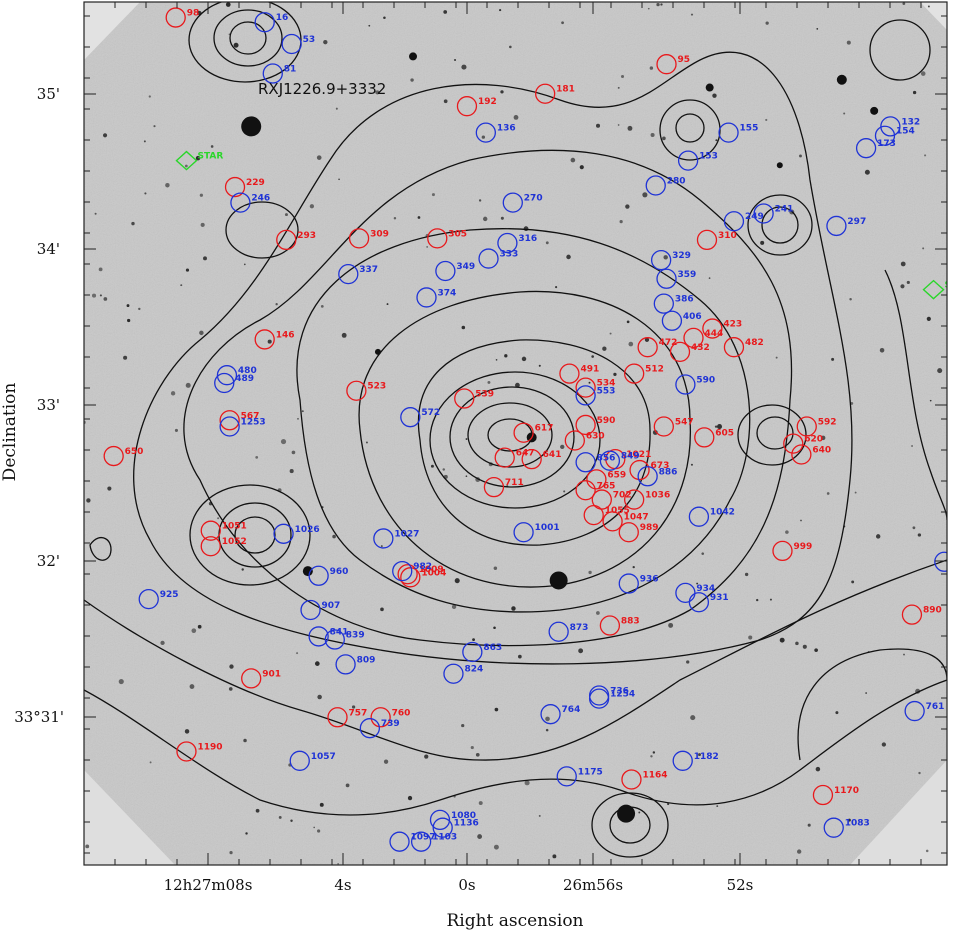 This screenshot has height=940, width=954. I want to click on red-galaxy-label: 620, so click(813, 440).